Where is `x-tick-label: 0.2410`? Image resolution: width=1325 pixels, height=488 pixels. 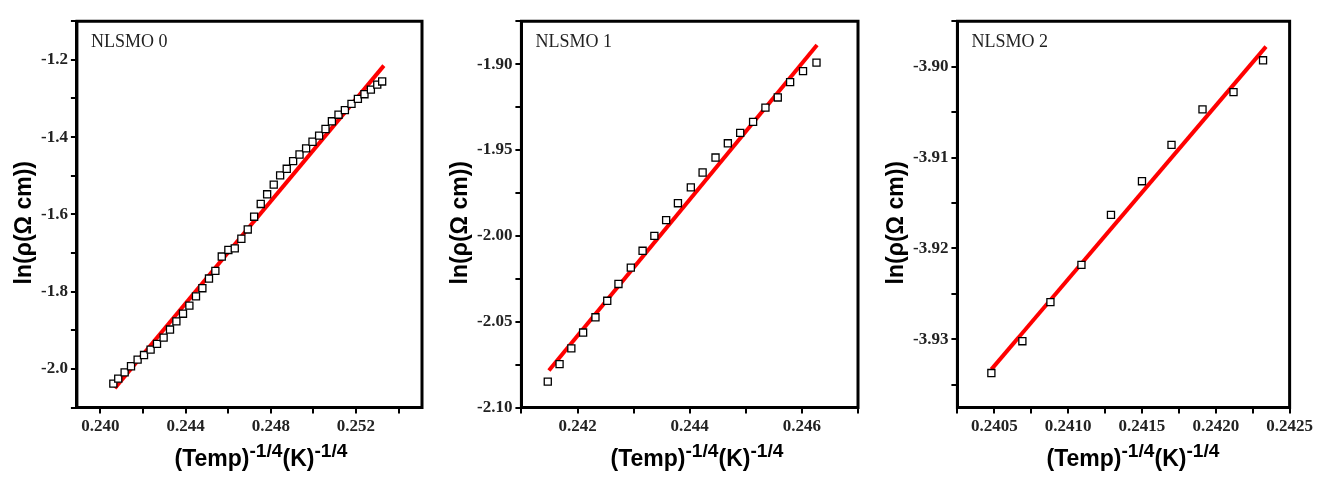
x-tick-label: 0.2410 is located at coordinates (1068, 426).